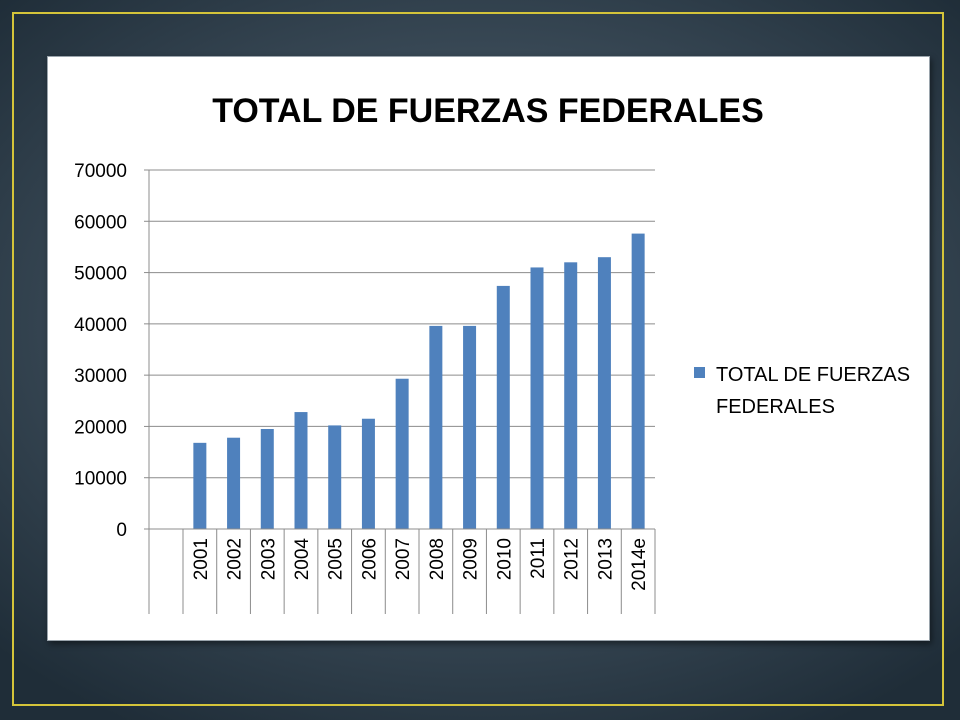 The height and width of the screenshot is (720, 960). What do you see at coordinates (100, 222) in the screenshot?
I see `y-tick-label: 60000` at bounding box center [100, 222].